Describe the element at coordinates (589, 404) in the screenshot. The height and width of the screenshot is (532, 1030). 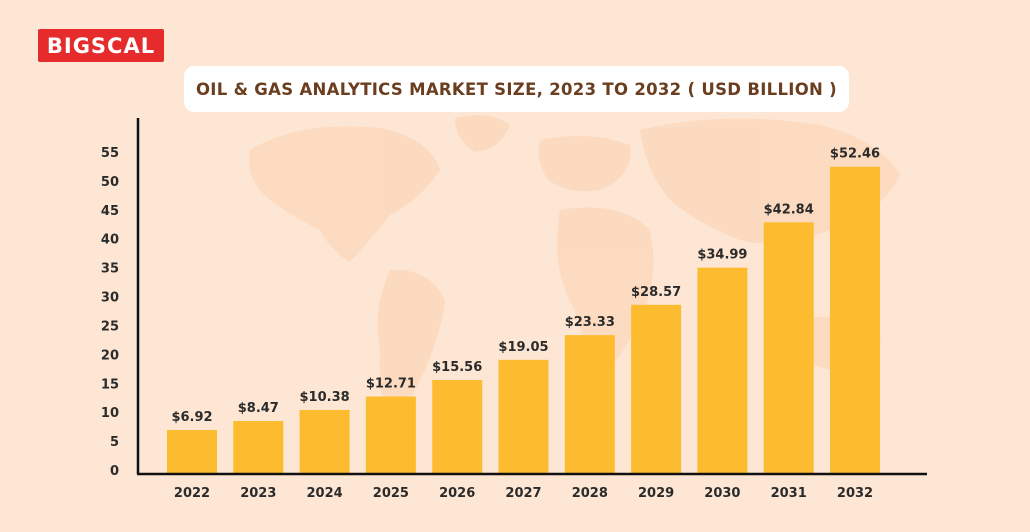
I see `bar-2028` at that location.